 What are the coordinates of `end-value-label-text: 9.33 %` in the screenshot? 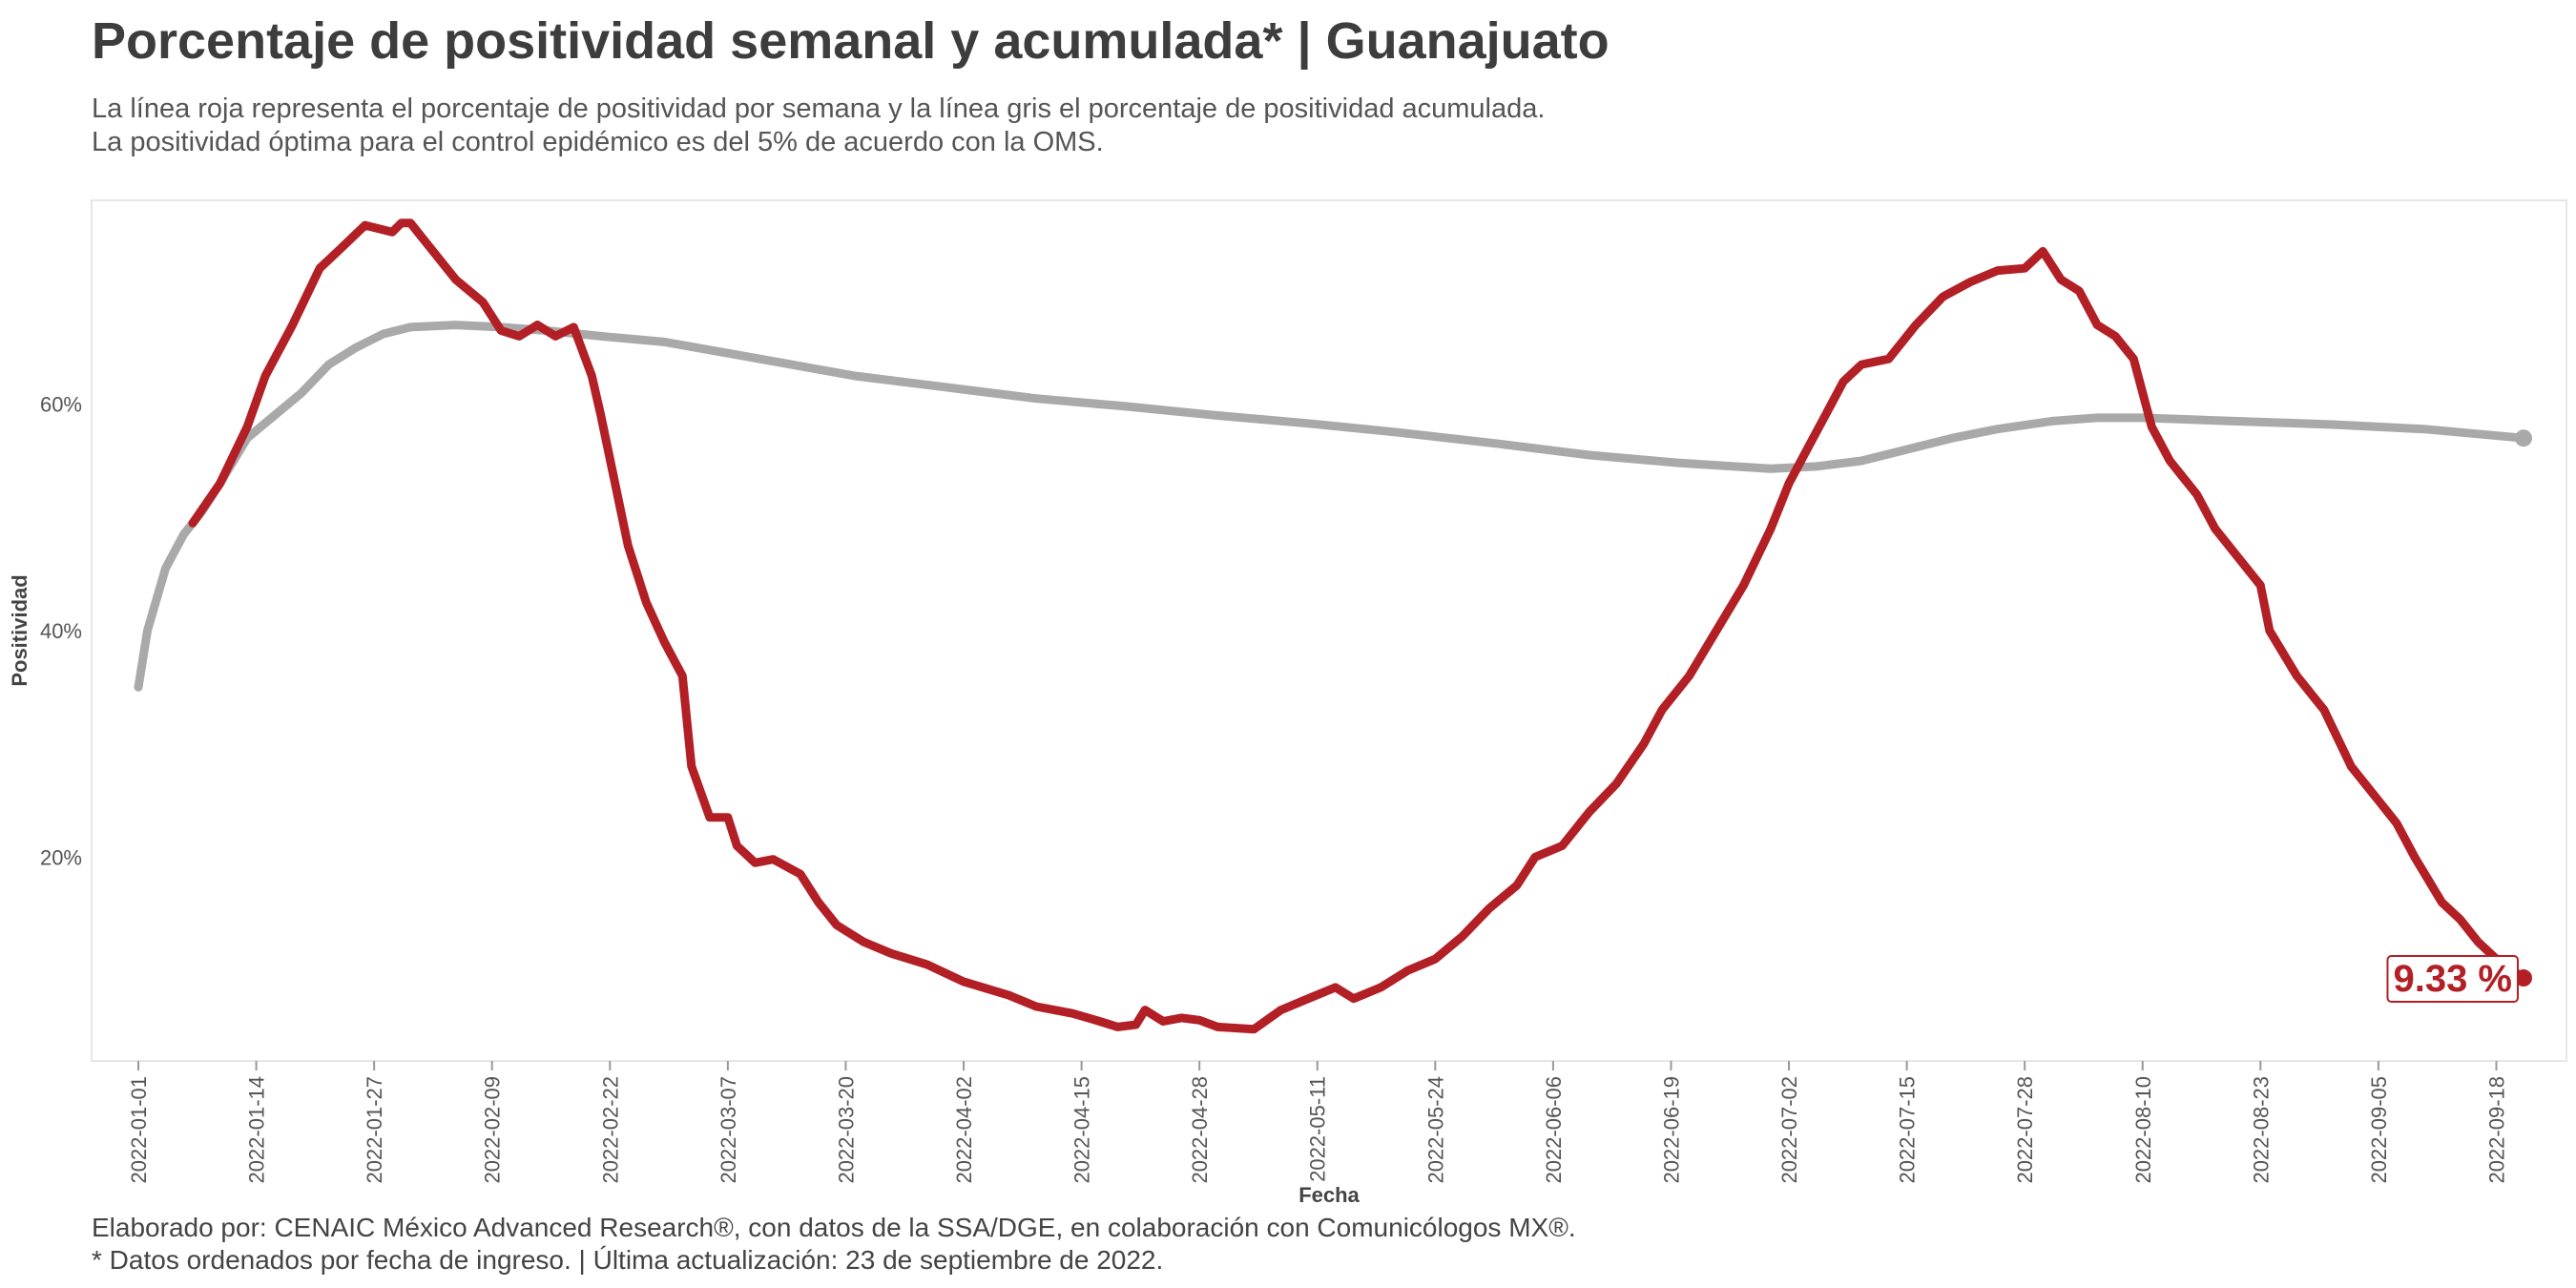 It's located at (2452, 979).